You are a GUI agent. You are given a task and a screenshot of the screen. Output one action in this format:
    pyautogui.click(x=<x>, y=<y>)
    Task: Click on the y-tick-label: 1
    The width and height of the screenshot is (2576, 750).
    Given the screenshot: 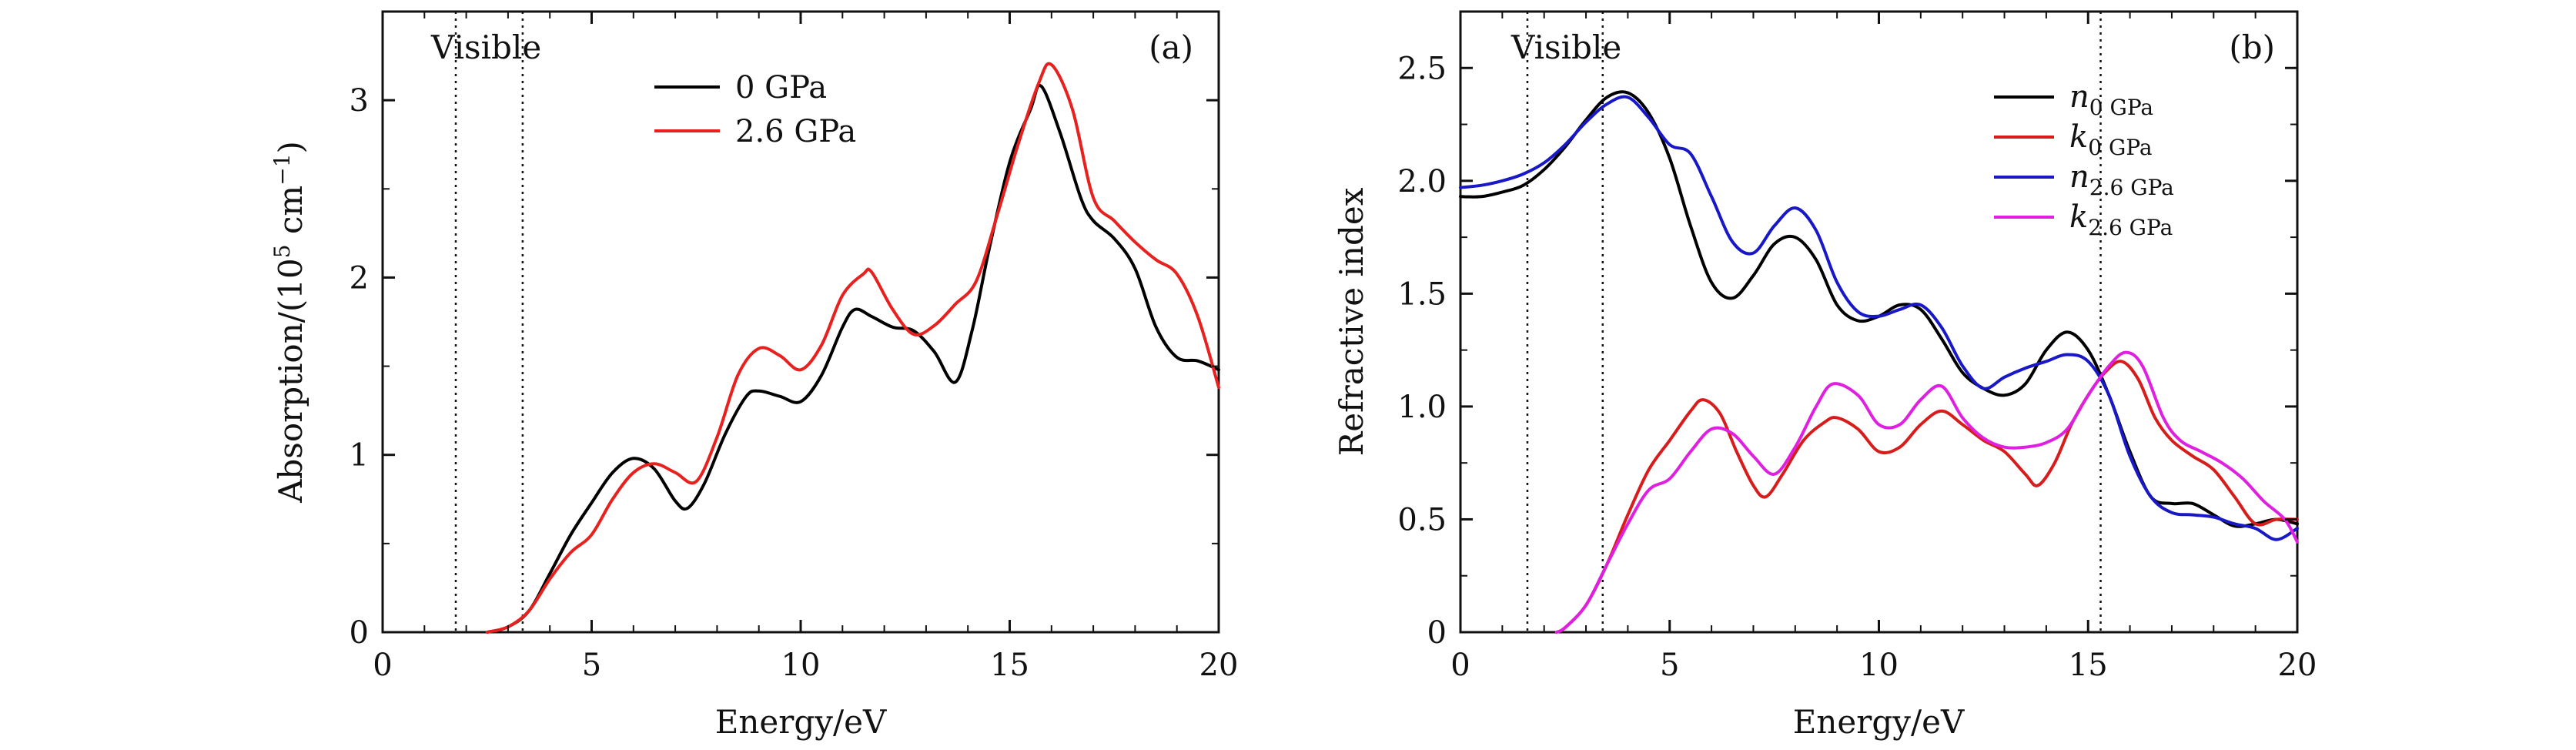 What is the action you would take?
    pyautogui.click(x=359, y=456)
    